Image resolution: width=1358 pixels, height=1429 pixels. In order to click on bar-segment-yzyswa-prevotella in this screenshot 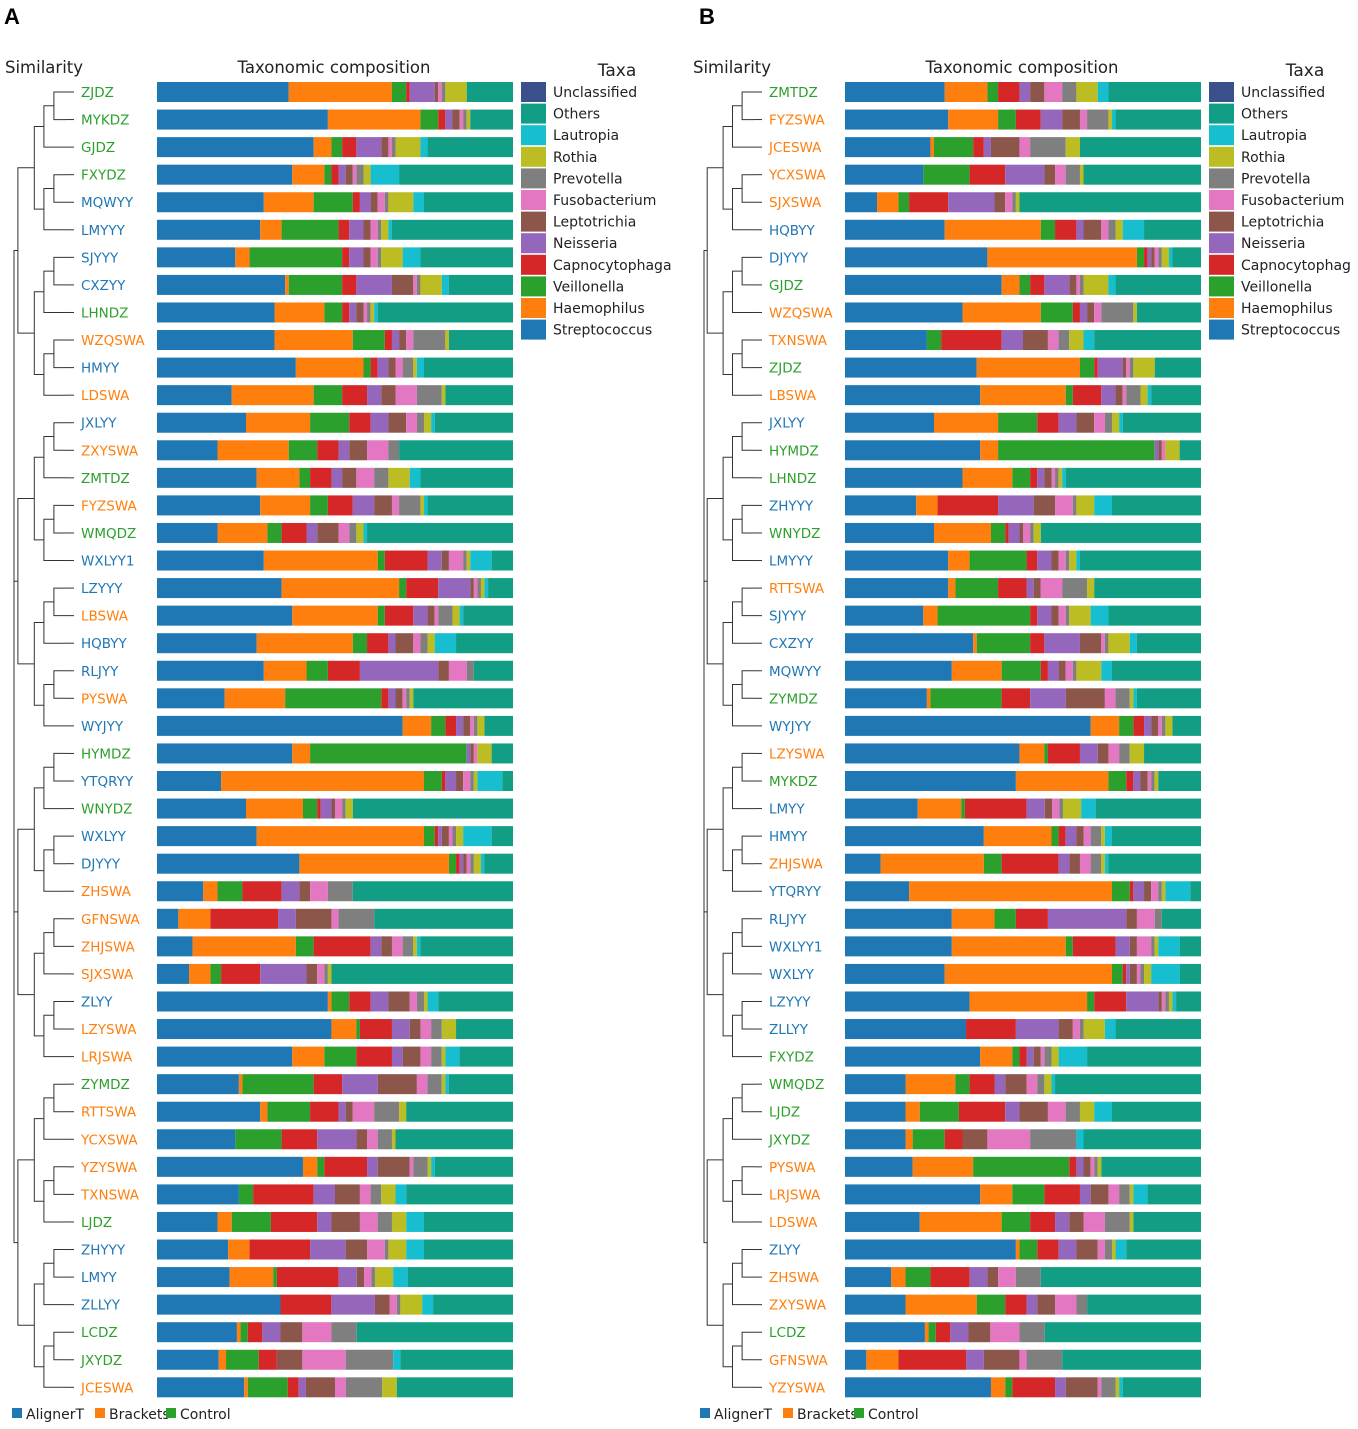, I will do `click(1108, 1387)`.